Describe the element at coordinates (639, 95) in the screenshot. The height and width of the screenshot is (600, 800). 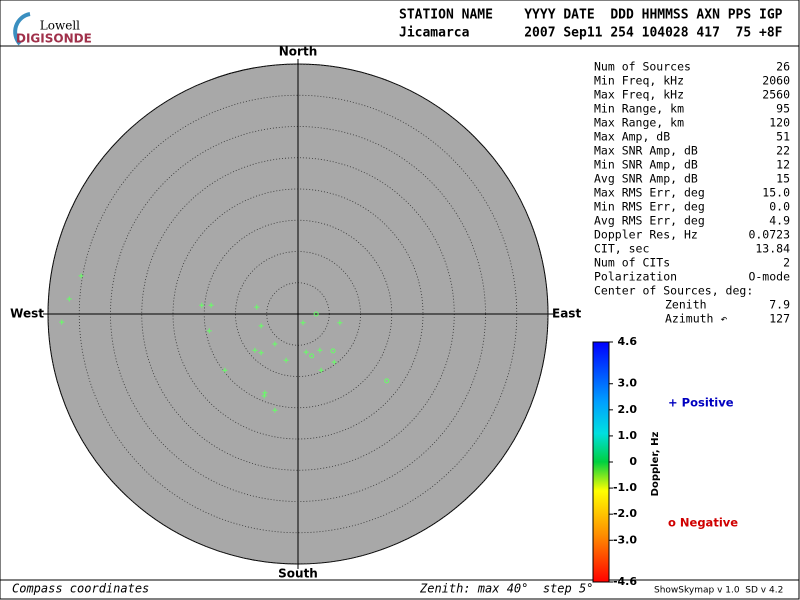
I see `stat-label: Max Freq, kHz` at that location.